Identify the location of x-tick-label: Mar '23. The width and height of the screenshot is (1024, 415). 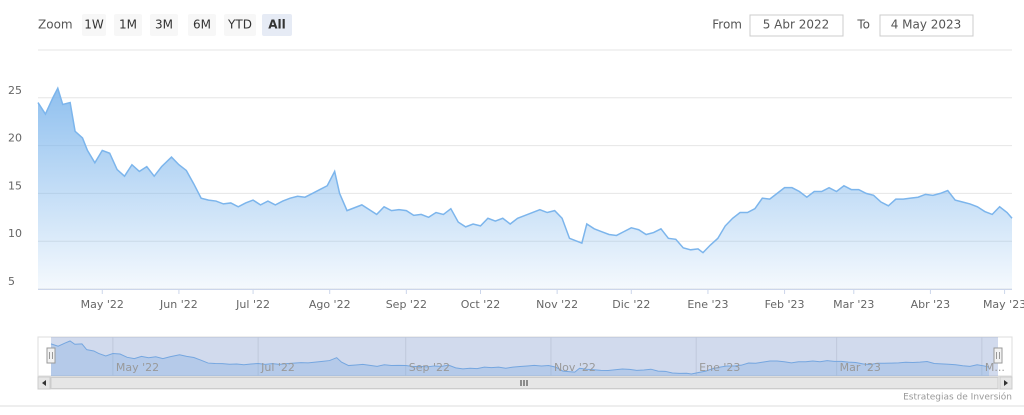
(853, 304).